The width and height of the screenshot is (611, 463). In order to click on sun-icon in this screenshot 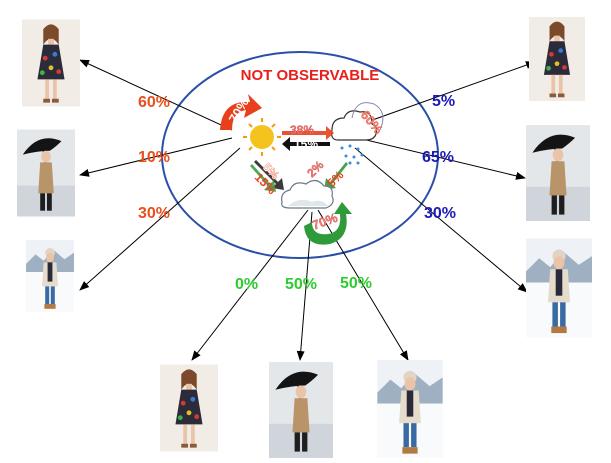, I will do `click(262, 137)`.